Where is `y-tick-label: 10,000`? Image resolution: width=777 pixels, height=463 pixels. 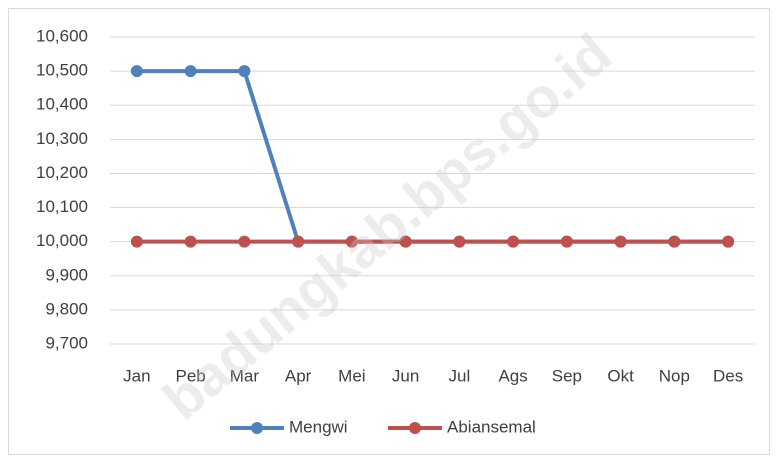 y-tick-label: 10,000 is located at coordinates (62, 240).